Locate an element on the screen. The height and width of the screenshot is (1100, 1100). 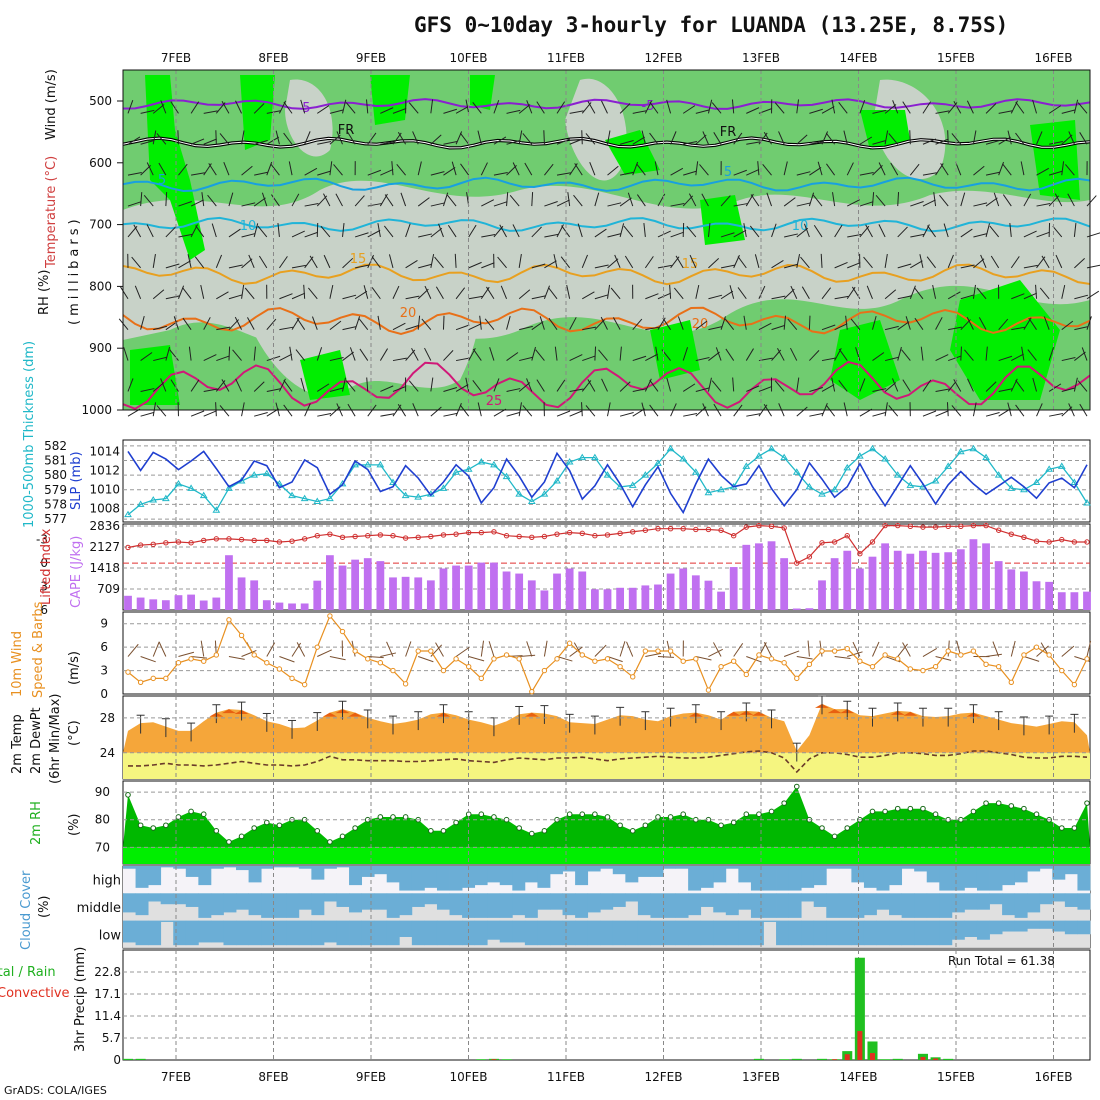
cloud-row-label: middle is located at coordinates (99, 908).